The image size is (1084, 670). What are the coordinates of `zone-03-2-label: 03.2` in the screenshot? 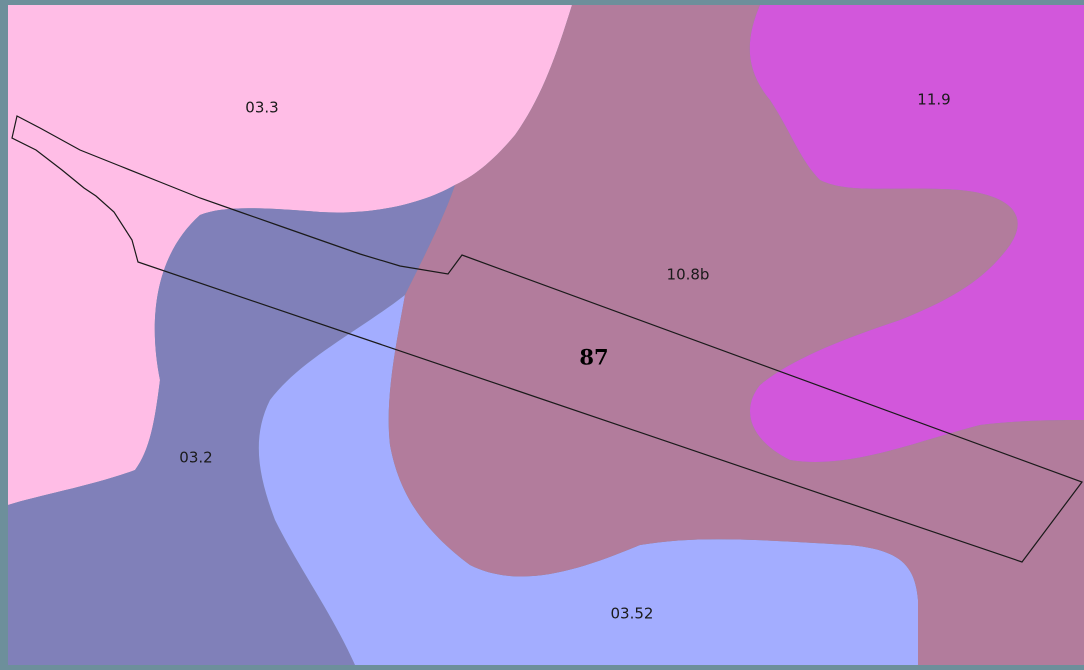 It's located at (195, 458).